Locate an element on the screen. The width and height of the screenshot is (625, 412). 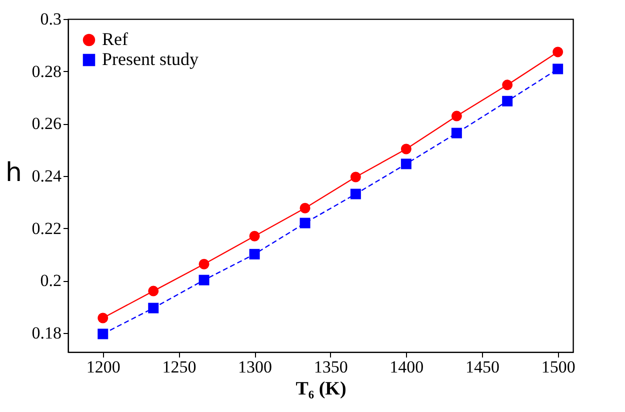
x-tick-label: 1200 is located at coordinates (103, 367).